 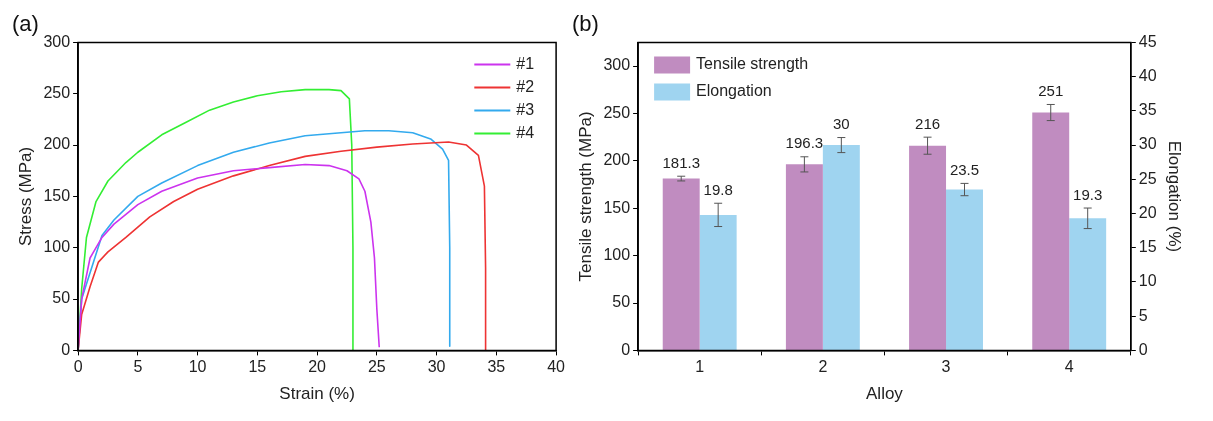 I want to click on y-axis-title: Tensile strength (MPa), so click(x=585, y=196).